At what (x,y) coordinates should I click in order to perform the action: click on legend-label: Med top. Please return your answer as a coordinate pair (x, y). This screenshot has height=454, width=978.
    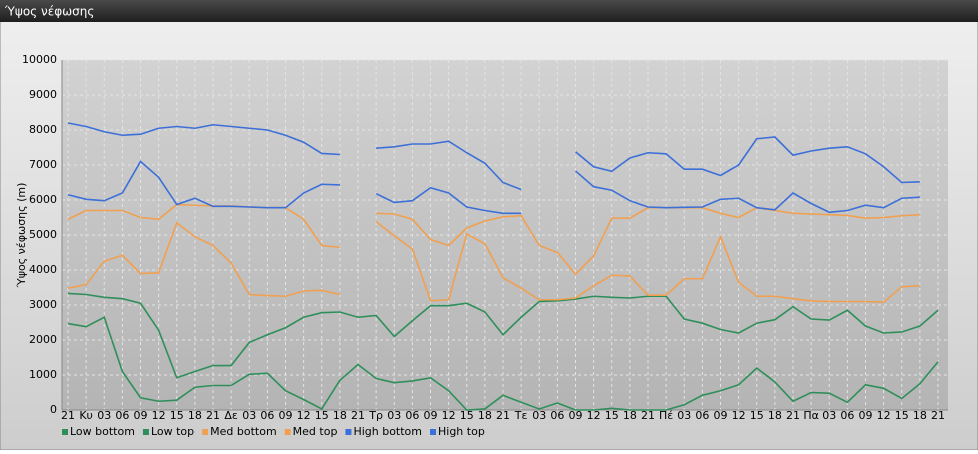
    Looking at the image, I should click on (315, 431).